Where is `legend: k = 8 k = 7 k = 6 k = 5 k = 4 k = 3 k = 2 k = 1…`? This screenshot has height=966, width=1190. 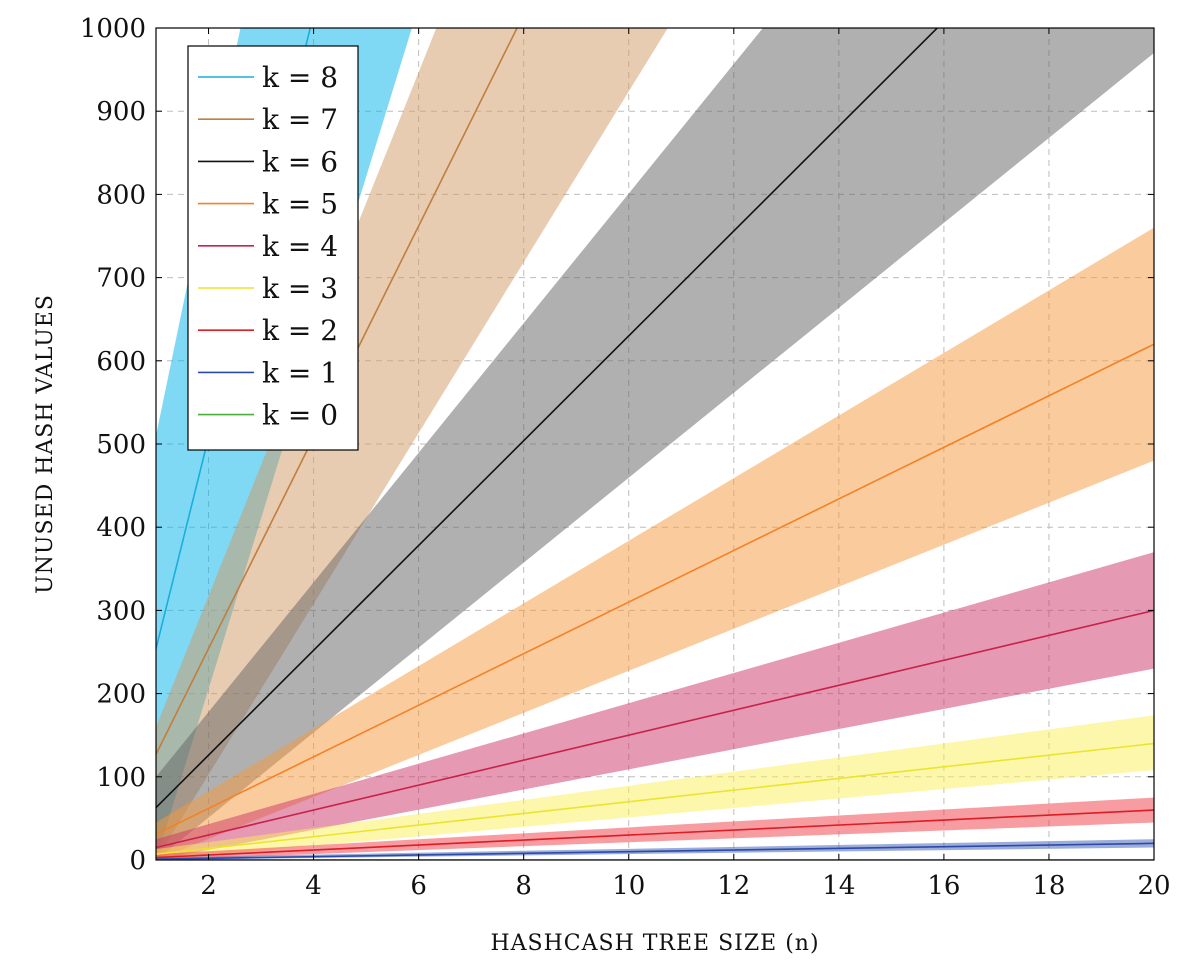
legend: k = 8 k = 7 k = 6 k = 5 k = 4 k = 3 k = 2 k = 1… is located at coordinates (273, 248).